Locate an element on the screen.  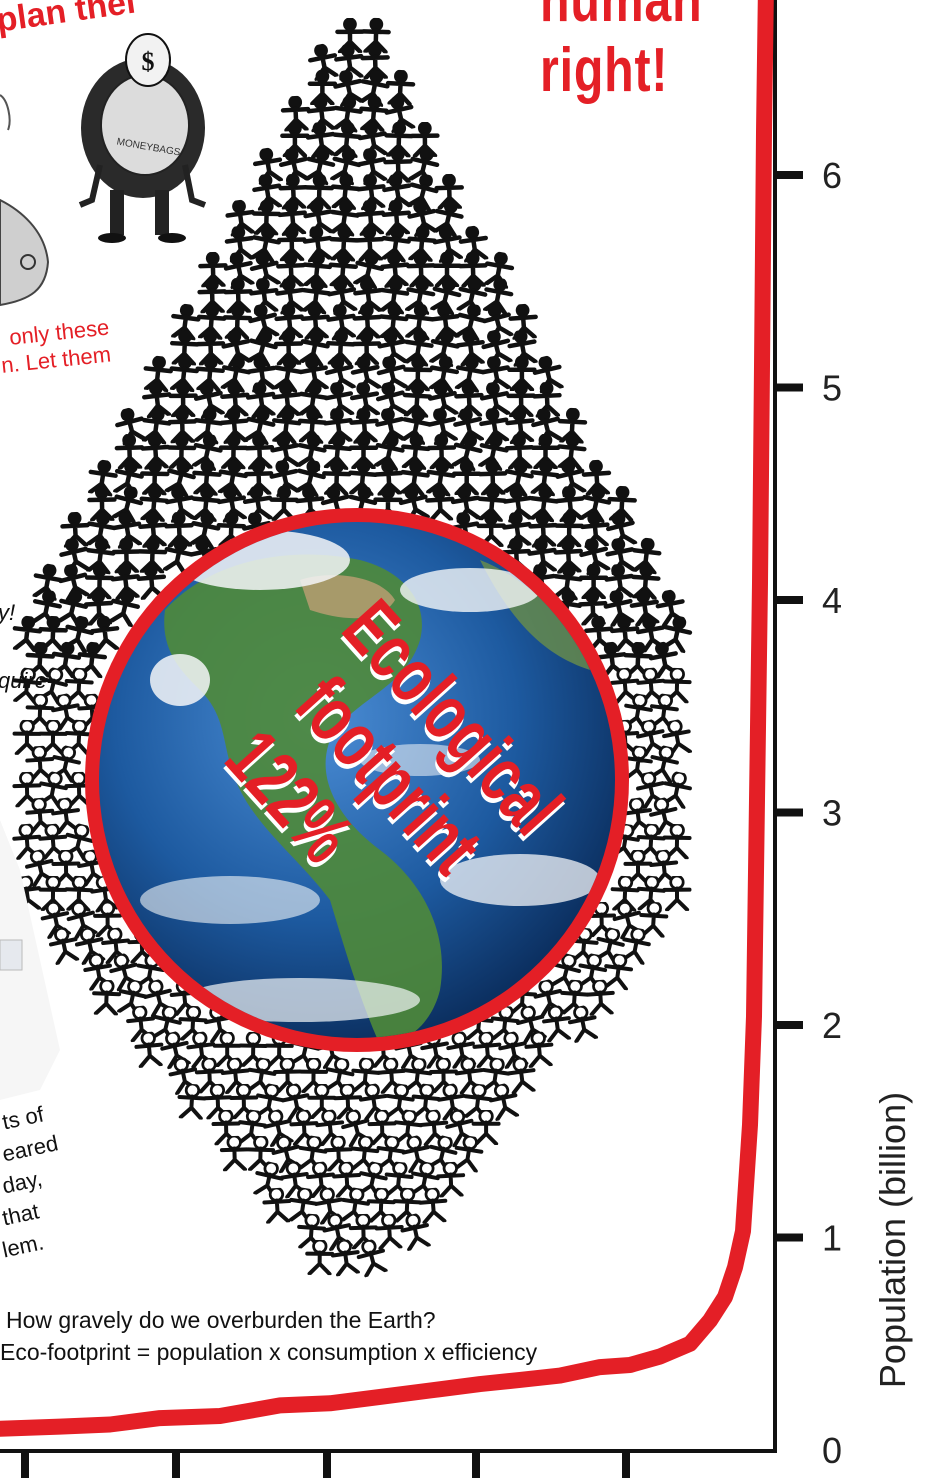
paper-fragment is located at coordinates (30, 960).